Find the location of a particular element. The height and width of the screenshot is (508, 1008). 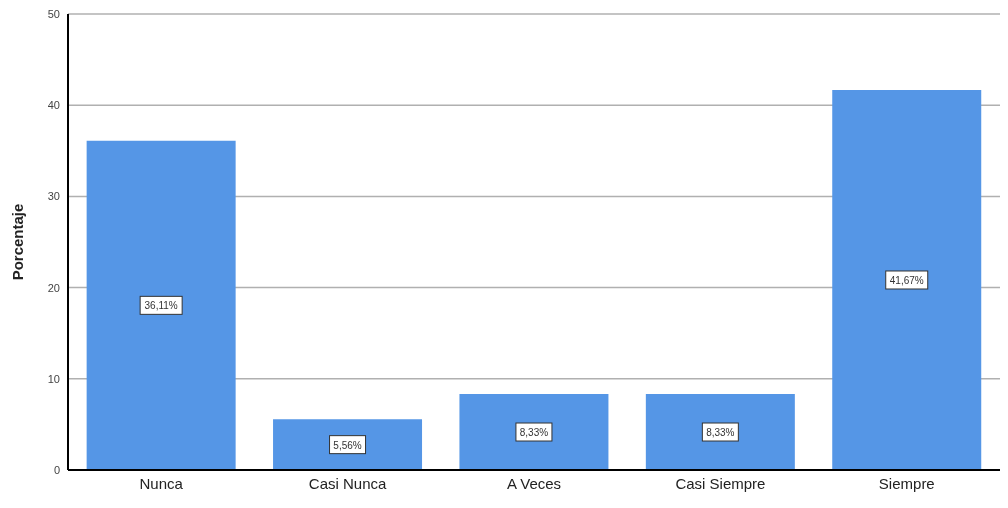

data-label: 41,67% is located at coordinates (906, 280).